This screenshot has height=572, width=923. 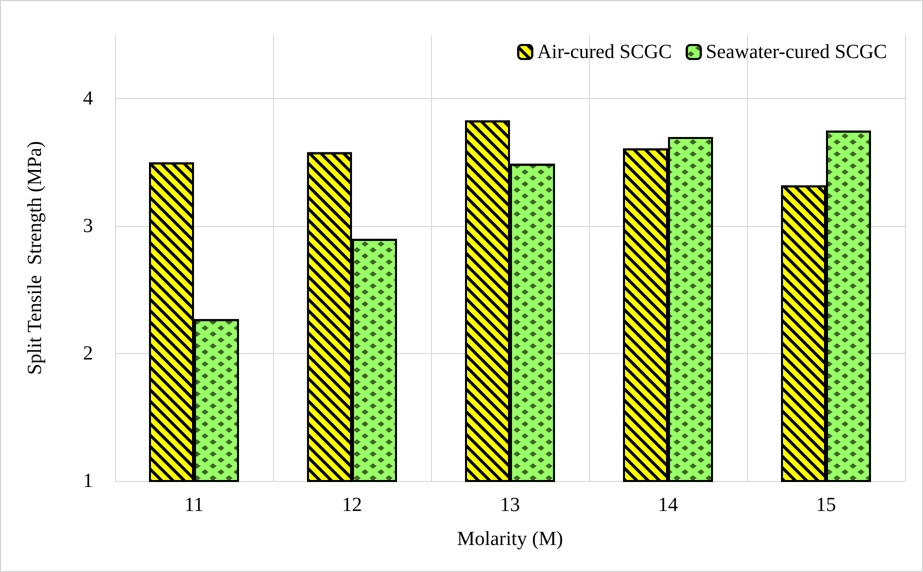 What do you see at coordinates (797, 52) in the screenshot?
I see `legend-label: Seawater-cured SCGC` at bounding box center [797, 52].